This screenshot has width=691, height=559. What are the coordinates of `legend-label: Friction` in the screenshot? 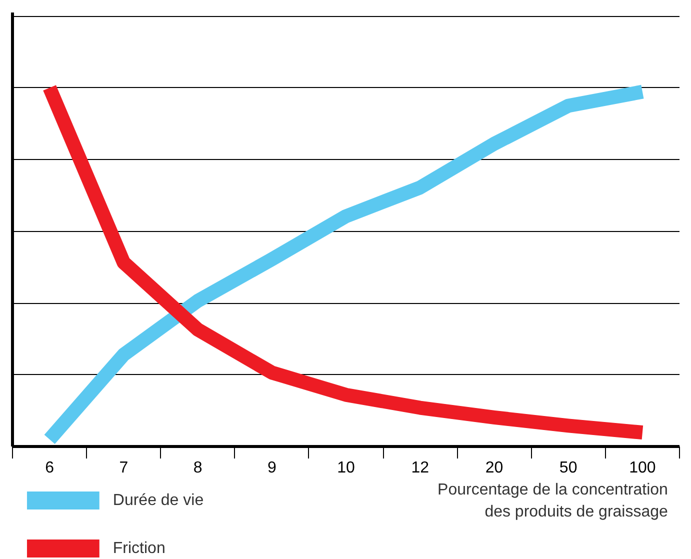 It's located at (139, 548).